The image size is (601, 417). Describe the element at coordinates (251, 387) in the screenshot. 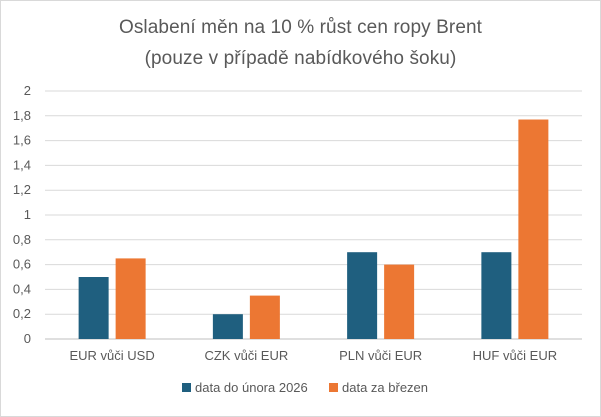

I see `legend-label: data do února 2026` at that location.